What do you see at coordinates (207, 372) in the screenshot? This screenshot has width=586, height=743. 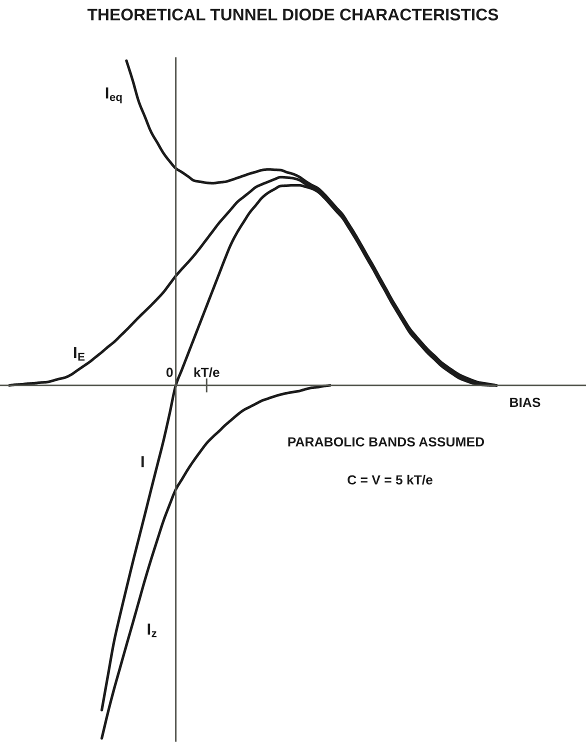 I see `x-tick-label: kT/e` at bounding box center [207, 372].